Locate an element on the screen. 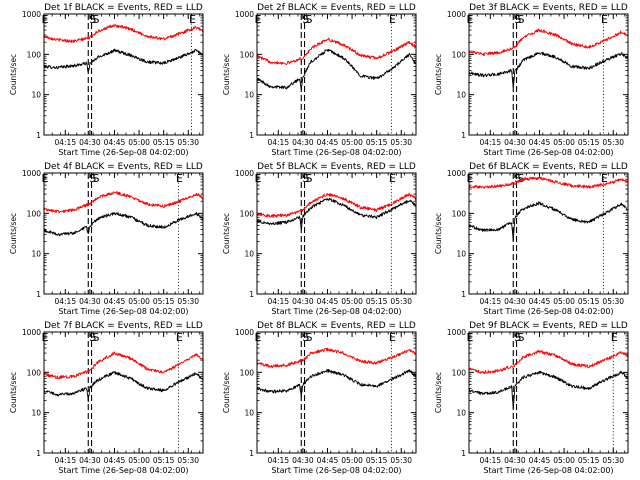 This screenshot has width=640, height=480. panel-title: Det 9f BLACK = Events, RED = LLD is located at coordinates (548, 326).